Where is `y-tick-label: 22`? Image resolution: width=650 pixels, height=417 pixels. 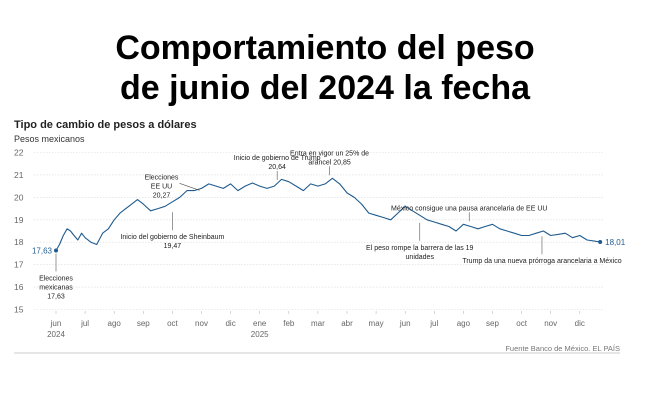
y-tick-label: 22 is located at coordinates (19, 153).